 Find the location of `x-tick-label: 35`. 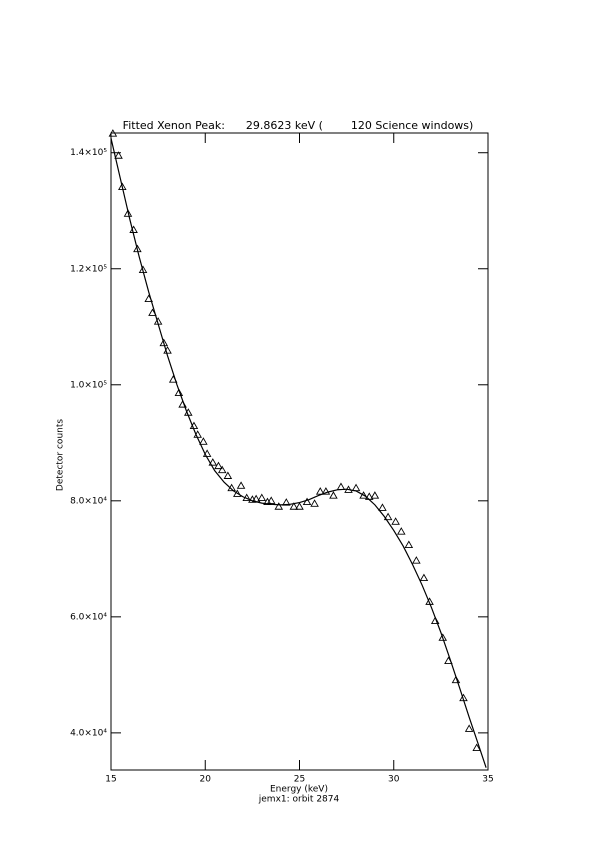

x-tick-label: 35 is located at coordinates (487, 780).